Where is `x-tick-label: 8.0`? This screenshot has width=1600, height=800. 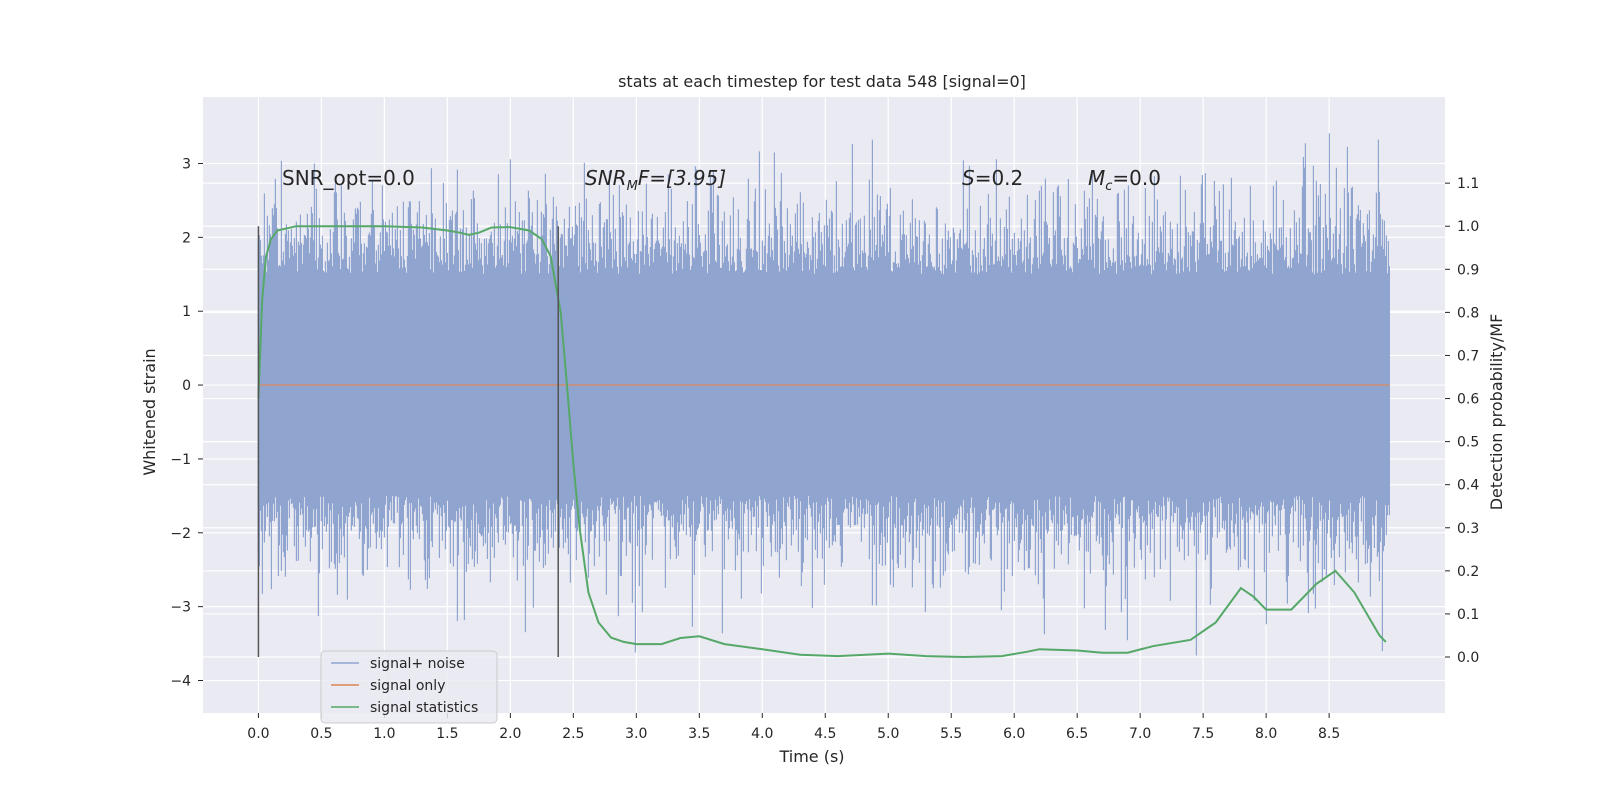
x-tick-label: 8.0 is located at coordinates (1266, 734).